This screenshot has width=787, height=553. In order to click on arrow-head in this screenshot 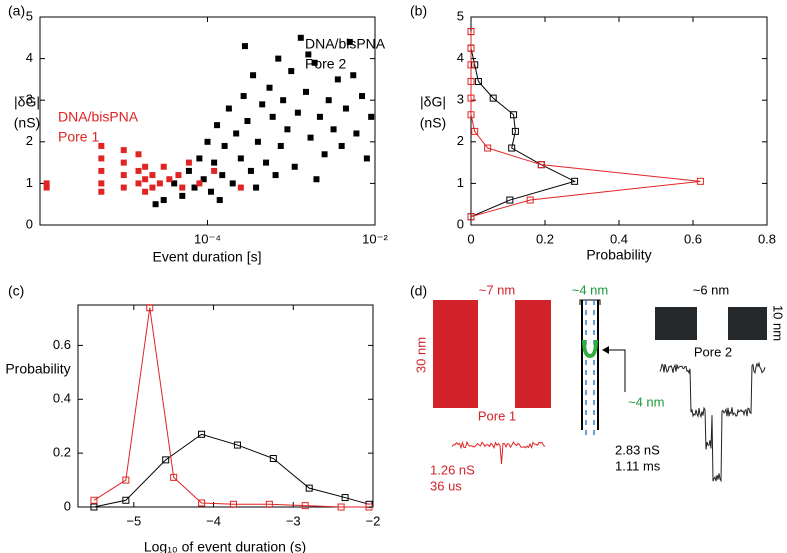, I will do `click(605, 350)`.